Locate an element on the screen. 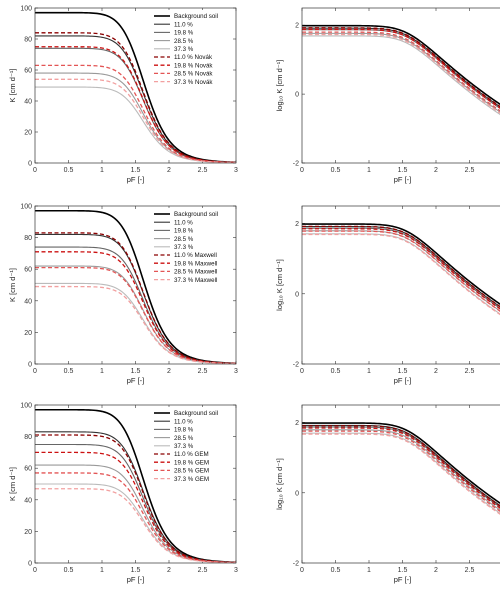  y-tick-label: 60 is located at coordinates (28, 71).